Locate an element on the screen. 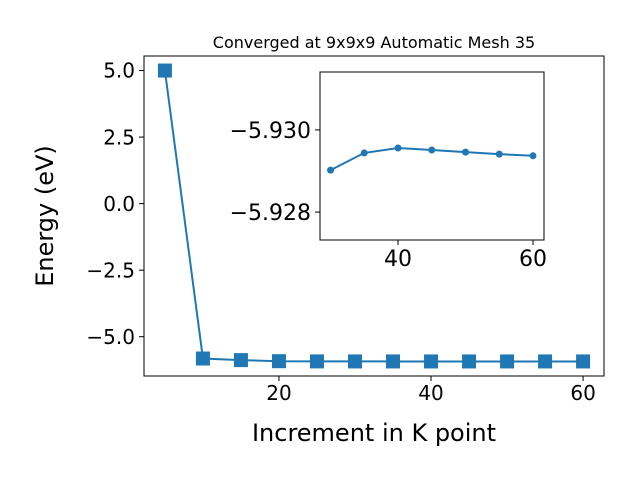 The height and width of the screenshot is (480, 640). y-axis-label: Energy (eV) is located at coordinates (45, 216).